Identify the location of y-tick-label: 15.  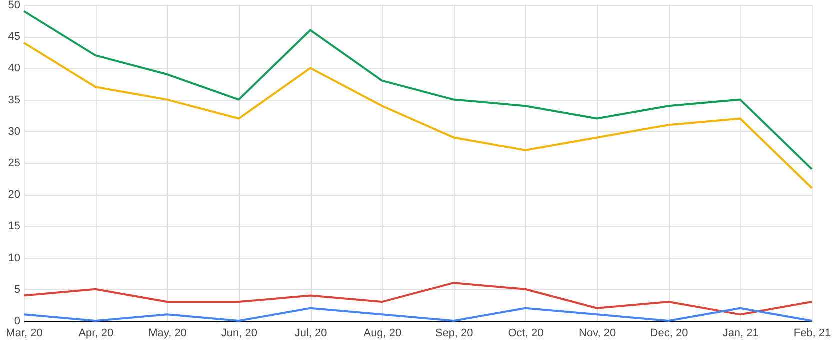
(14, 226).